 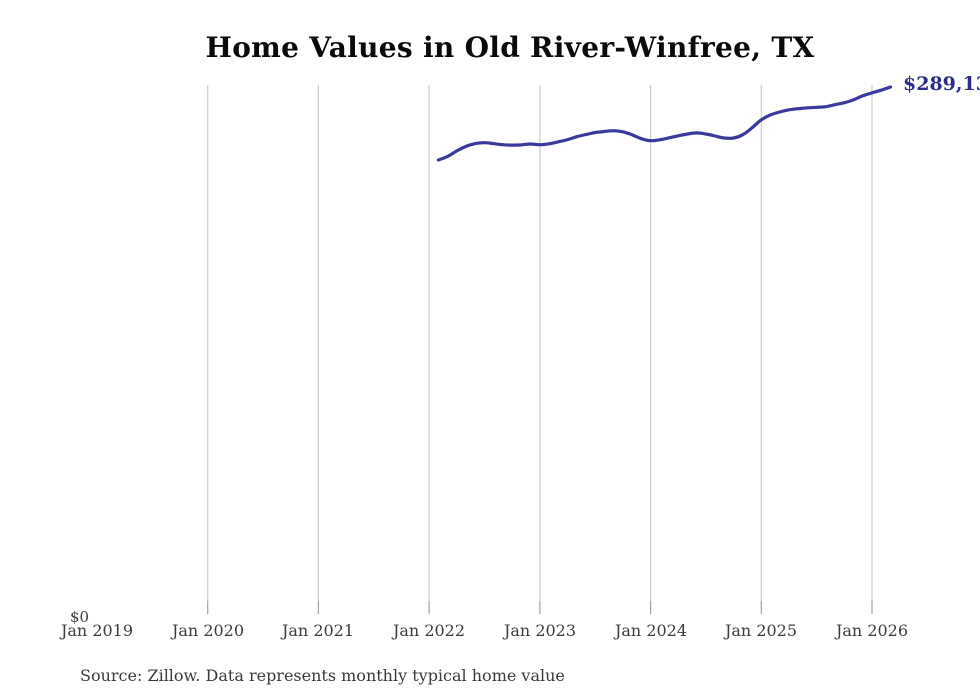 I want to click on chart-title: Home Values in Old River-Winfree, TX, so click(x=510, y=47).